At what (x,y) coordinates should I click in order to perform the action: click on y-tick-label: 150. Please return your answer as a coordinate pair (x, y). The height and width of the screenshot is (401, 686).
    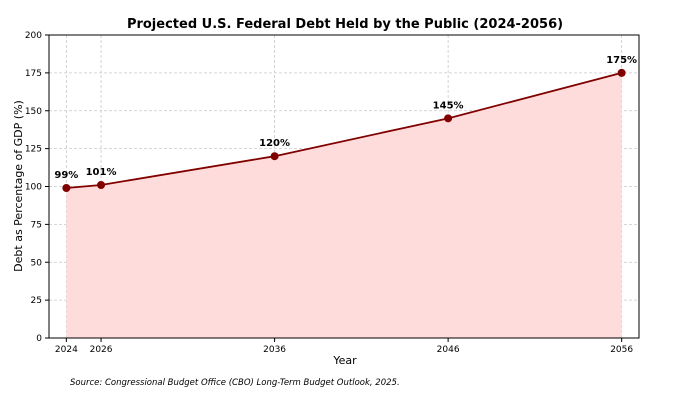
    Looking at the image, I should click on (33, 112).